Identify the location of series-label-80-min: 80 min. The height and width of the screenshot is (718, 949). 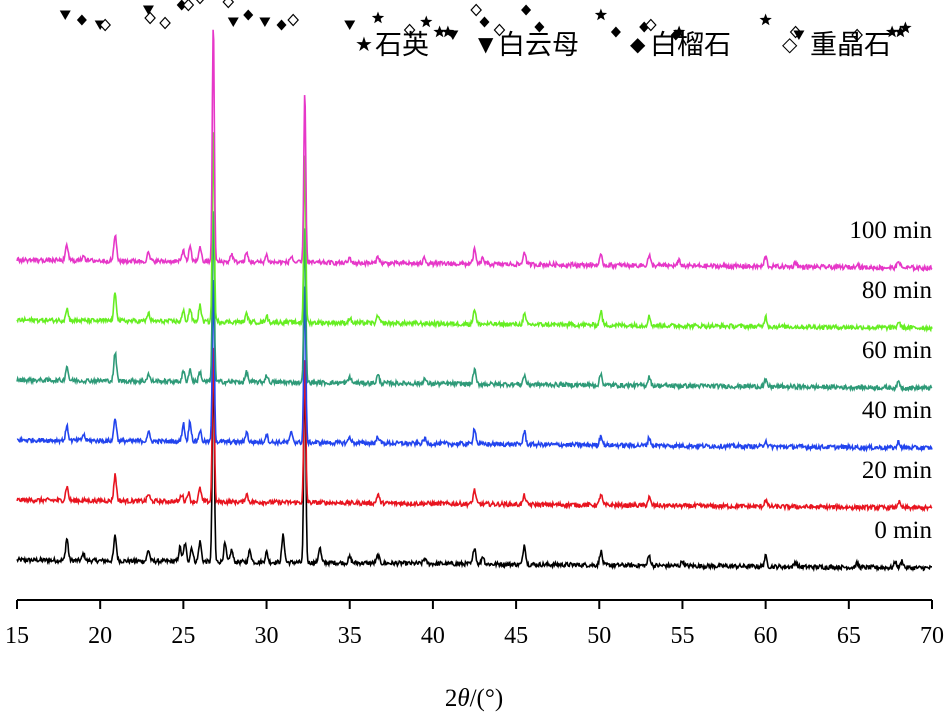
(897, 290).